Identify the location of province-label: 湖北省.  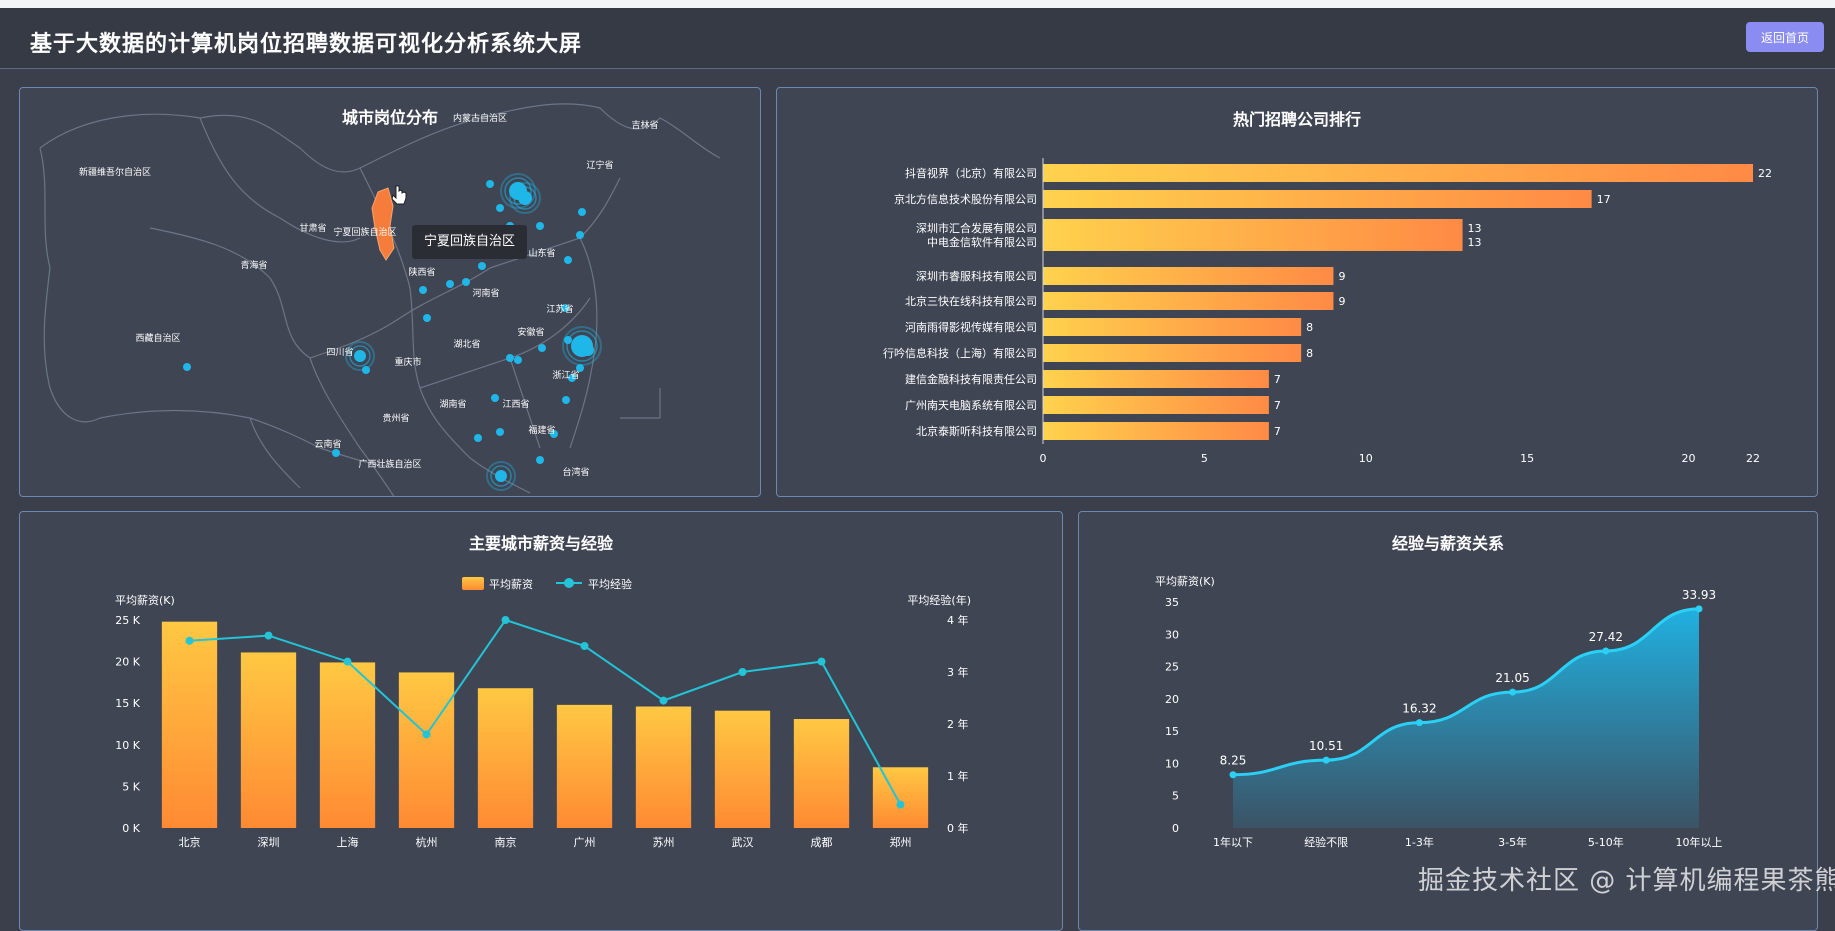
(466, 344).